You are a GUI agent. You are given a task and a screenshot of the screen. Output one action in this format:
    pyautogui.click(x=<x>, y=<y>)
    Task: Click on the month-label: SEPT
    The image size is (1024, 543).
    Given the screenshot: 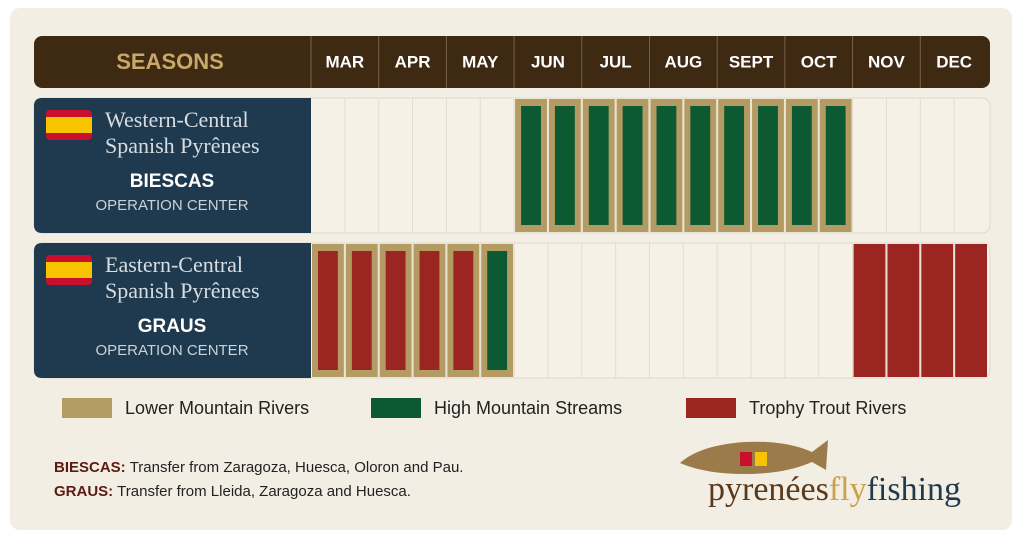 What is the action you would take?
    pyautogui.click(x=751, y=61)
    